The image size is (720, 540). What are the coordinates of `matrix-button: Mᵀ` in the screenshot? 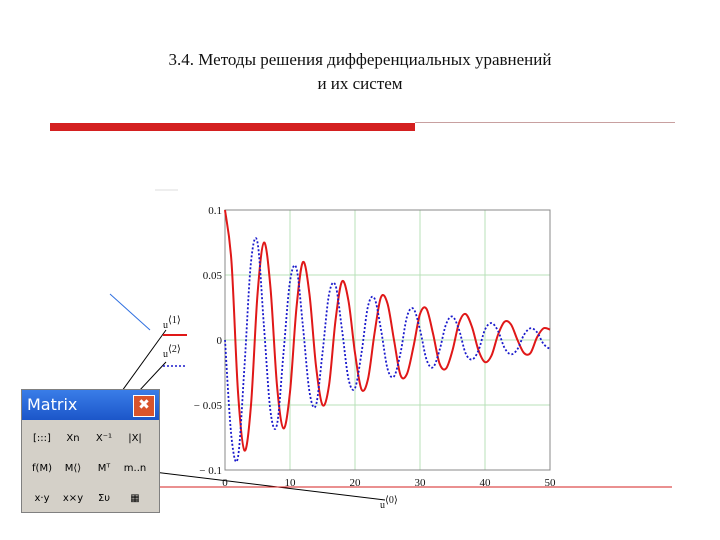 It's located at (104, 468).